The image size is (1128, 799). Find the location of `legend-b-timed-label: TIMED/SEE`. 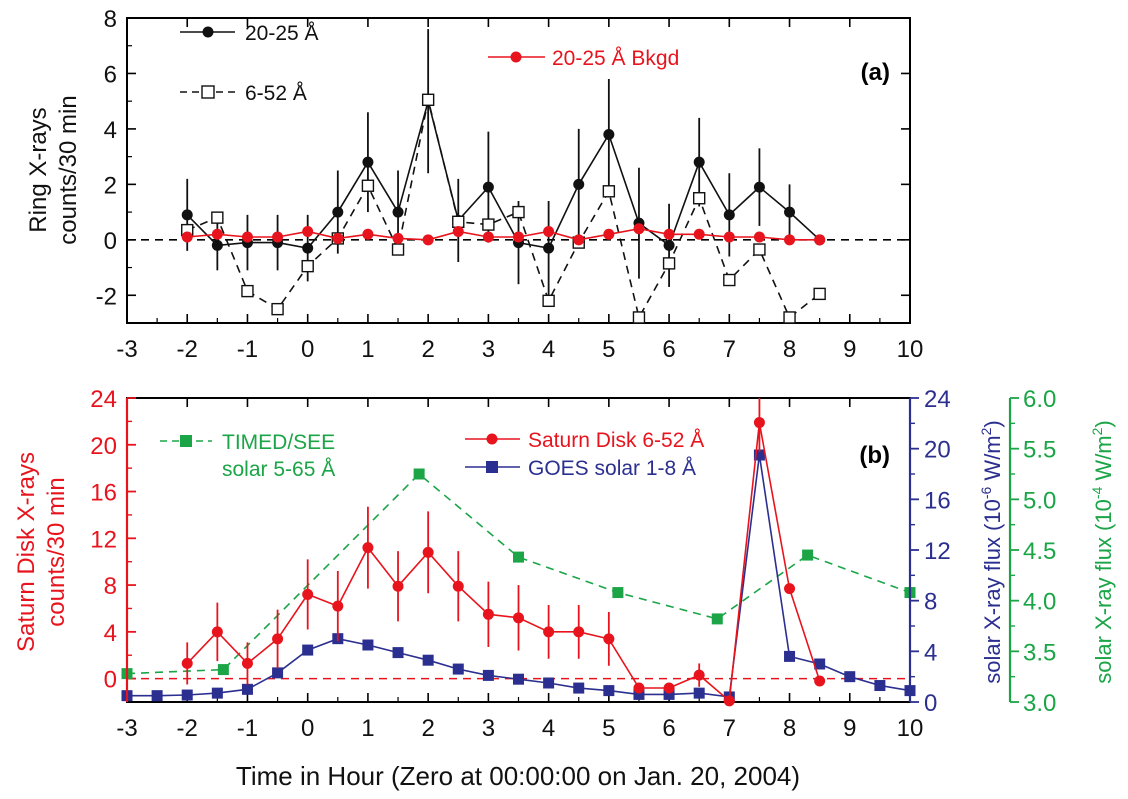

legend-b-timed-label: TIMED/SEE is located at coordinates (278, 442).